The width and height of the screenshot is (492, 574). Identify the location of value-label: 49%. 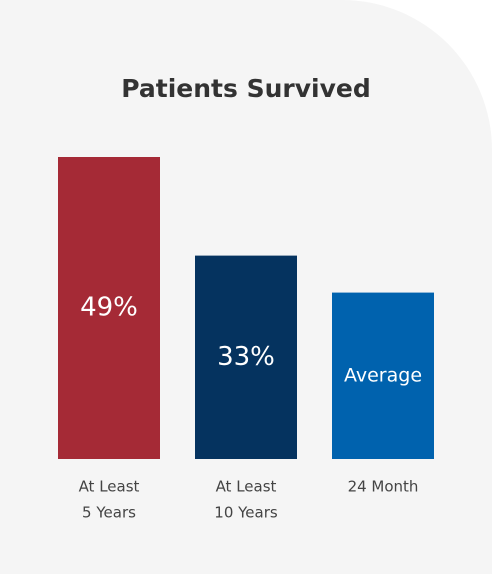
(109, 308).